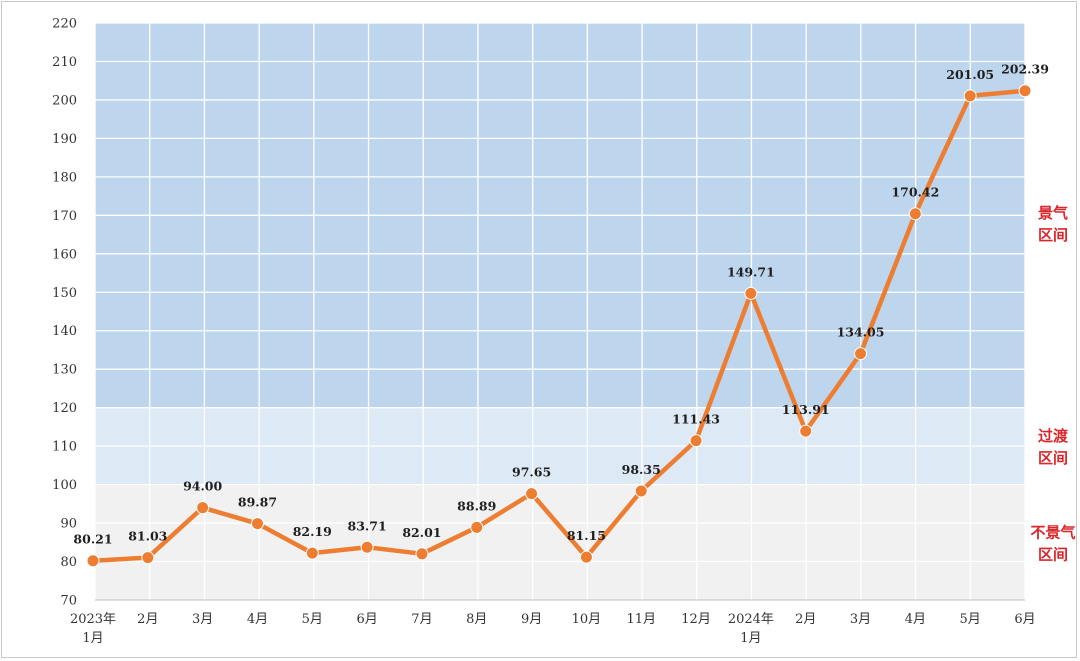 Image resolution: width=1080 pixels, height=661 pixels. Describe the element at coordinates (92, 539) in the screenshot. I see `data-label: 80.21` at that location.